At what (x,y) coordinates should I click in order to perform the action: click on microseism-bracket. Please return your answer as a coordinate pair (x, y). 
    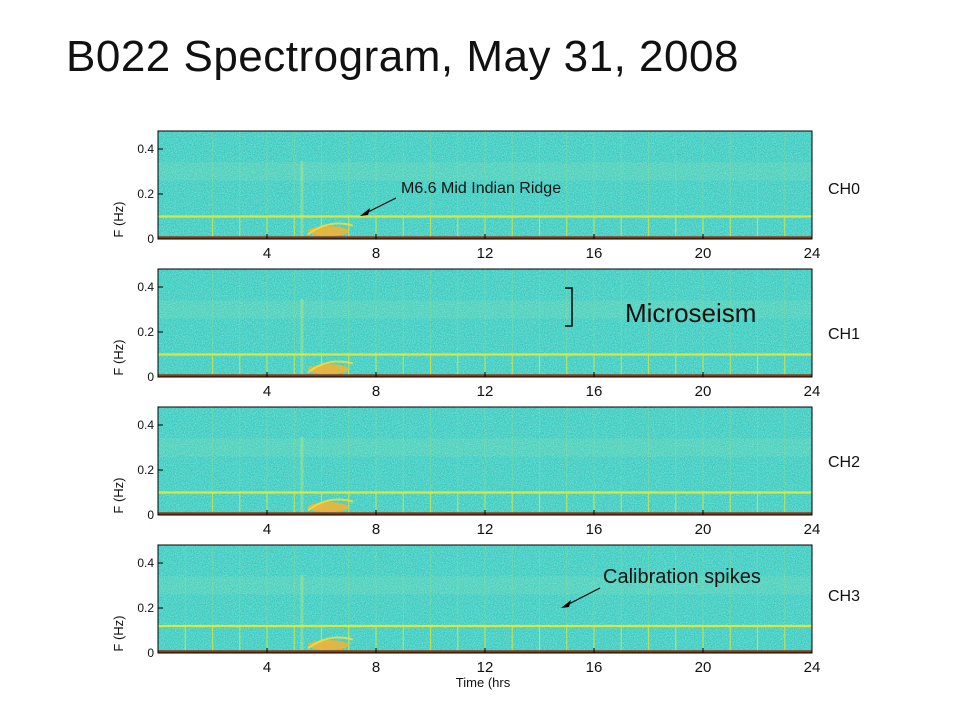
    Looking at the image, I should click on (569, 307).